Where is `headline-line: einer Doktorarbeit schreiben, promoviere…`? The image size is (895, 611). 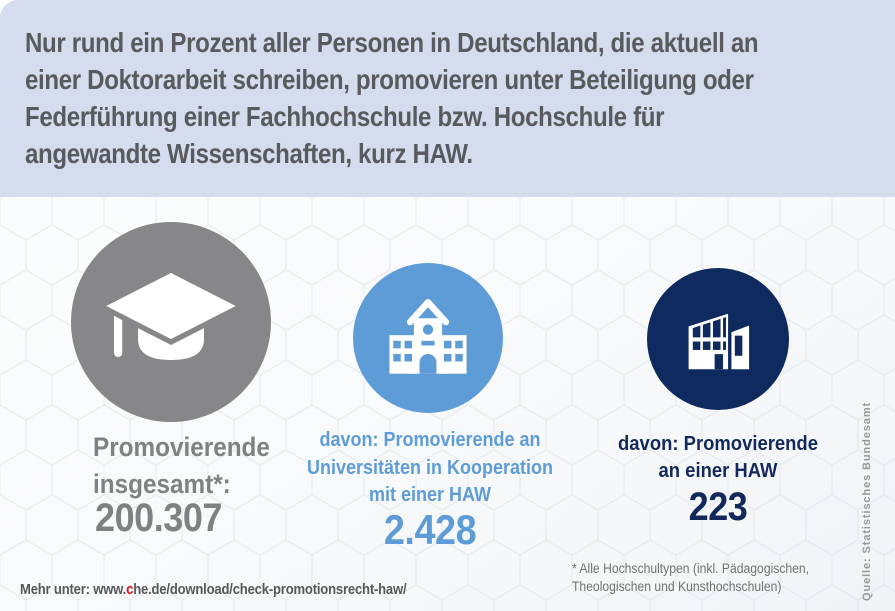 headline-line: einer Doktorarbeit schreiben, promoviere… is located at coordinates (389, 79).